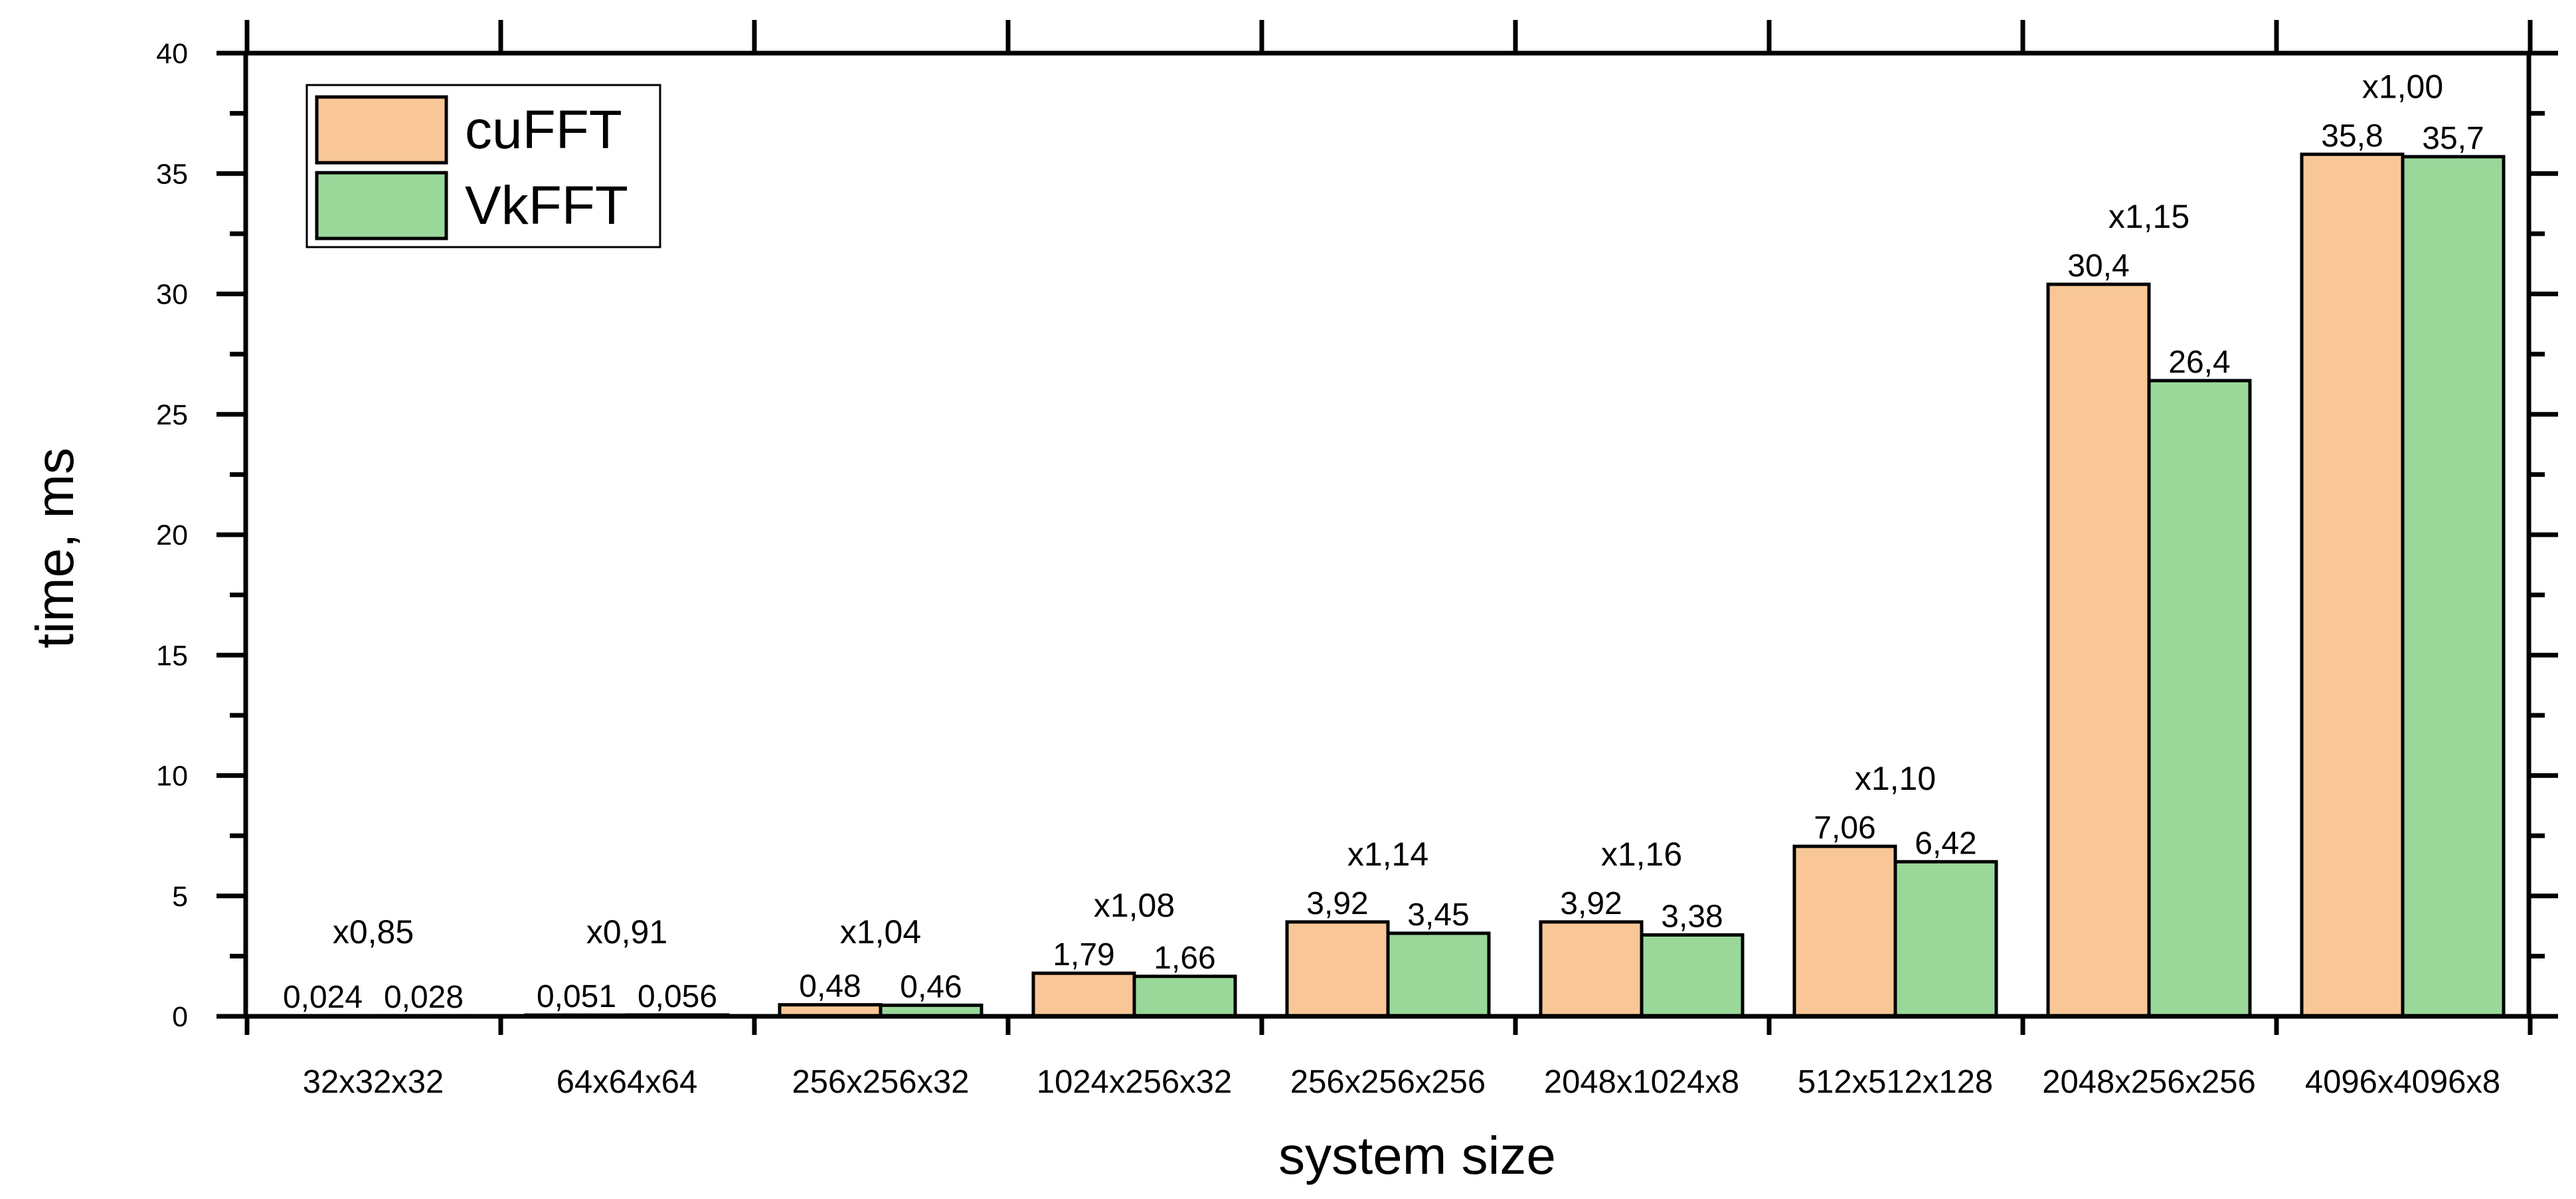  Describe the element at coordinates (1134, 1082) in the screenshot. I see `x-tick-label-3: 1024x256x32` at that location.